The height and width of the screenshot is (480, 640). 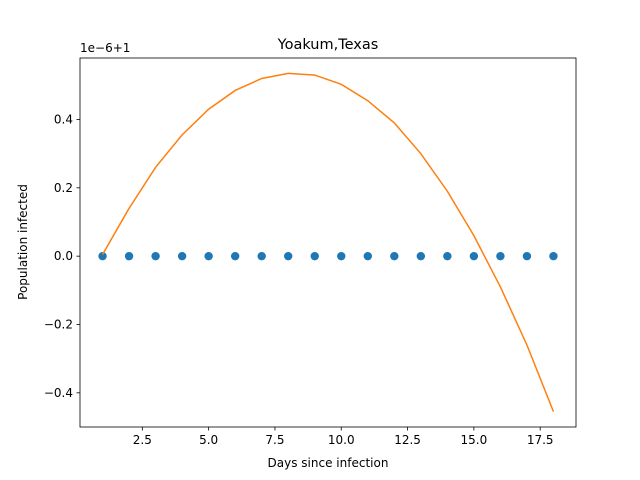 I want to click on y-tick-label: 0.0, so click(x=63, y=256).